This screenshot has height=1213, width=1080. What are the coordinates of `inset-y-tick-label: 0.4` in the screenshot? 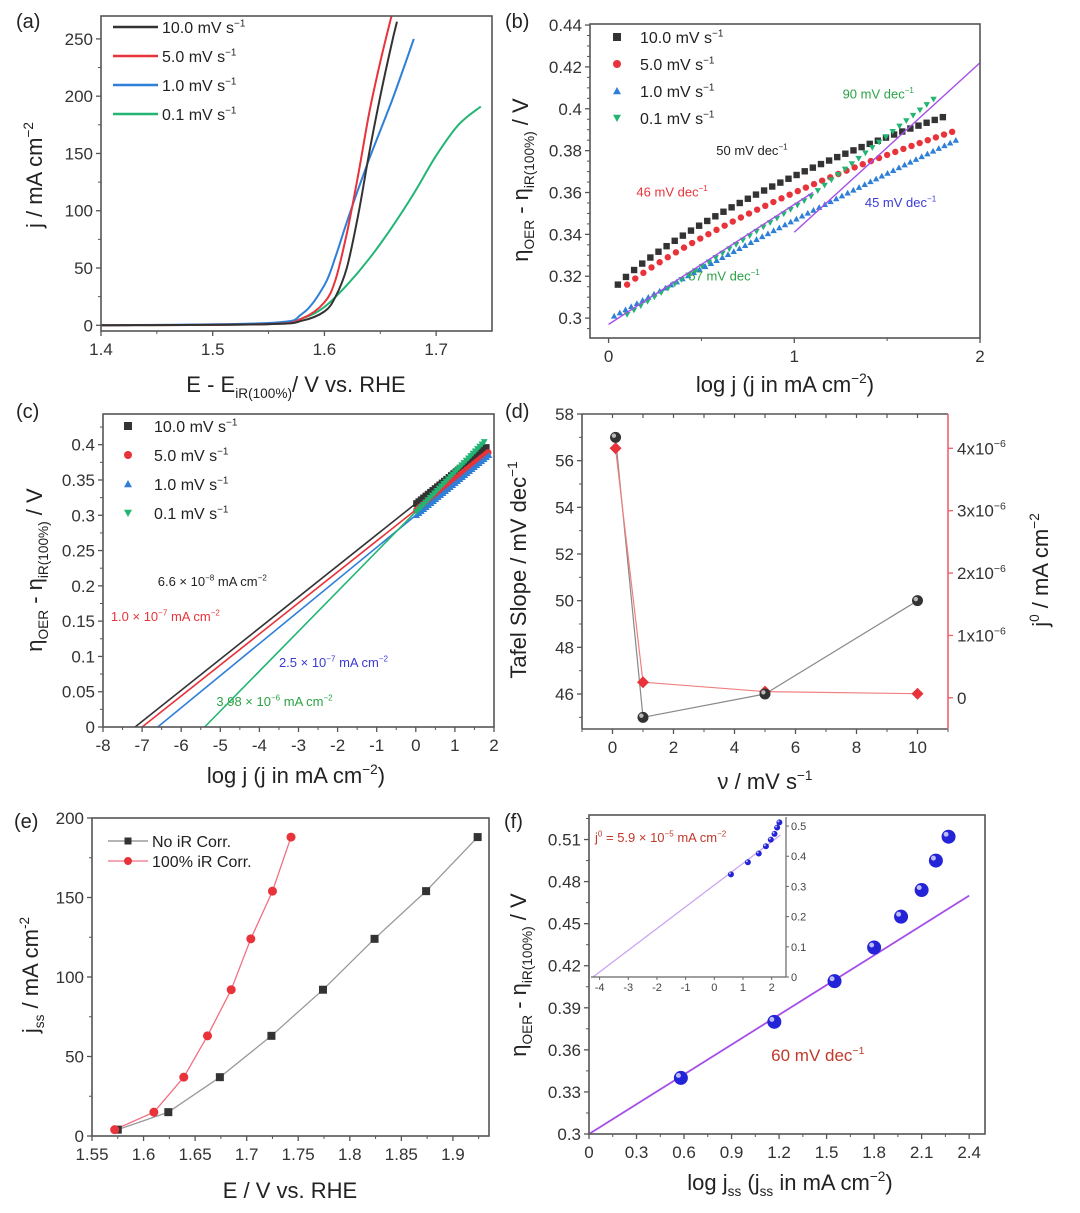 It's located at (798, 857).